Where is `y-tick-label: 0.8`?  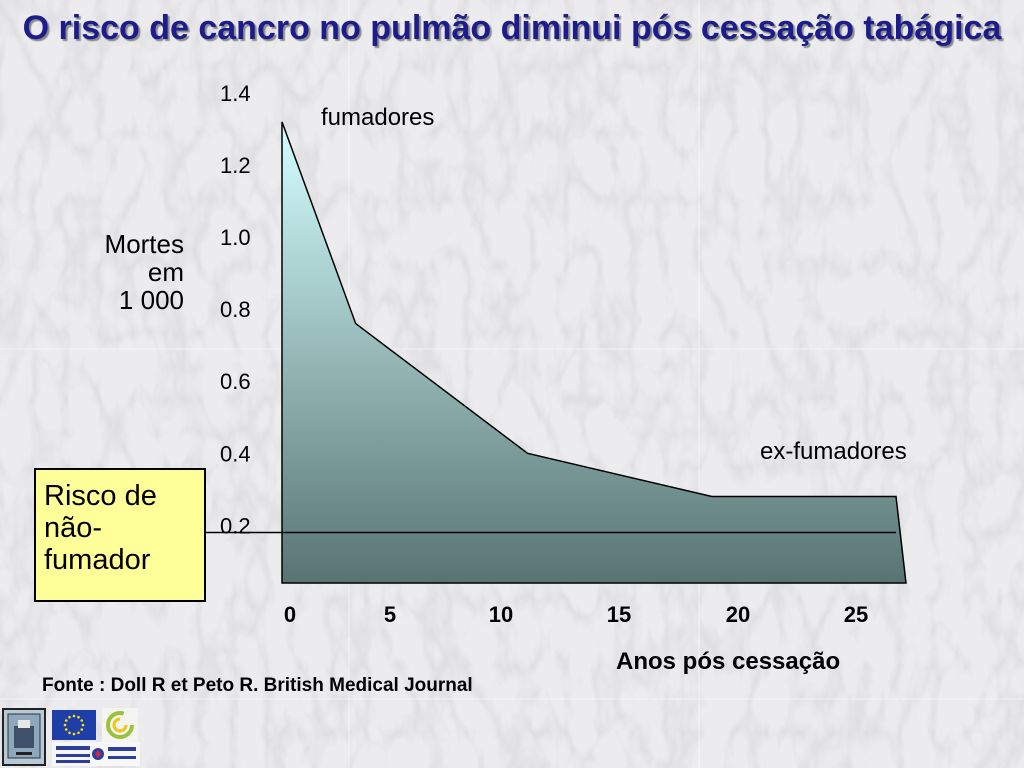 y-tick-label: 0.8 is located at coordinates (235, 309).